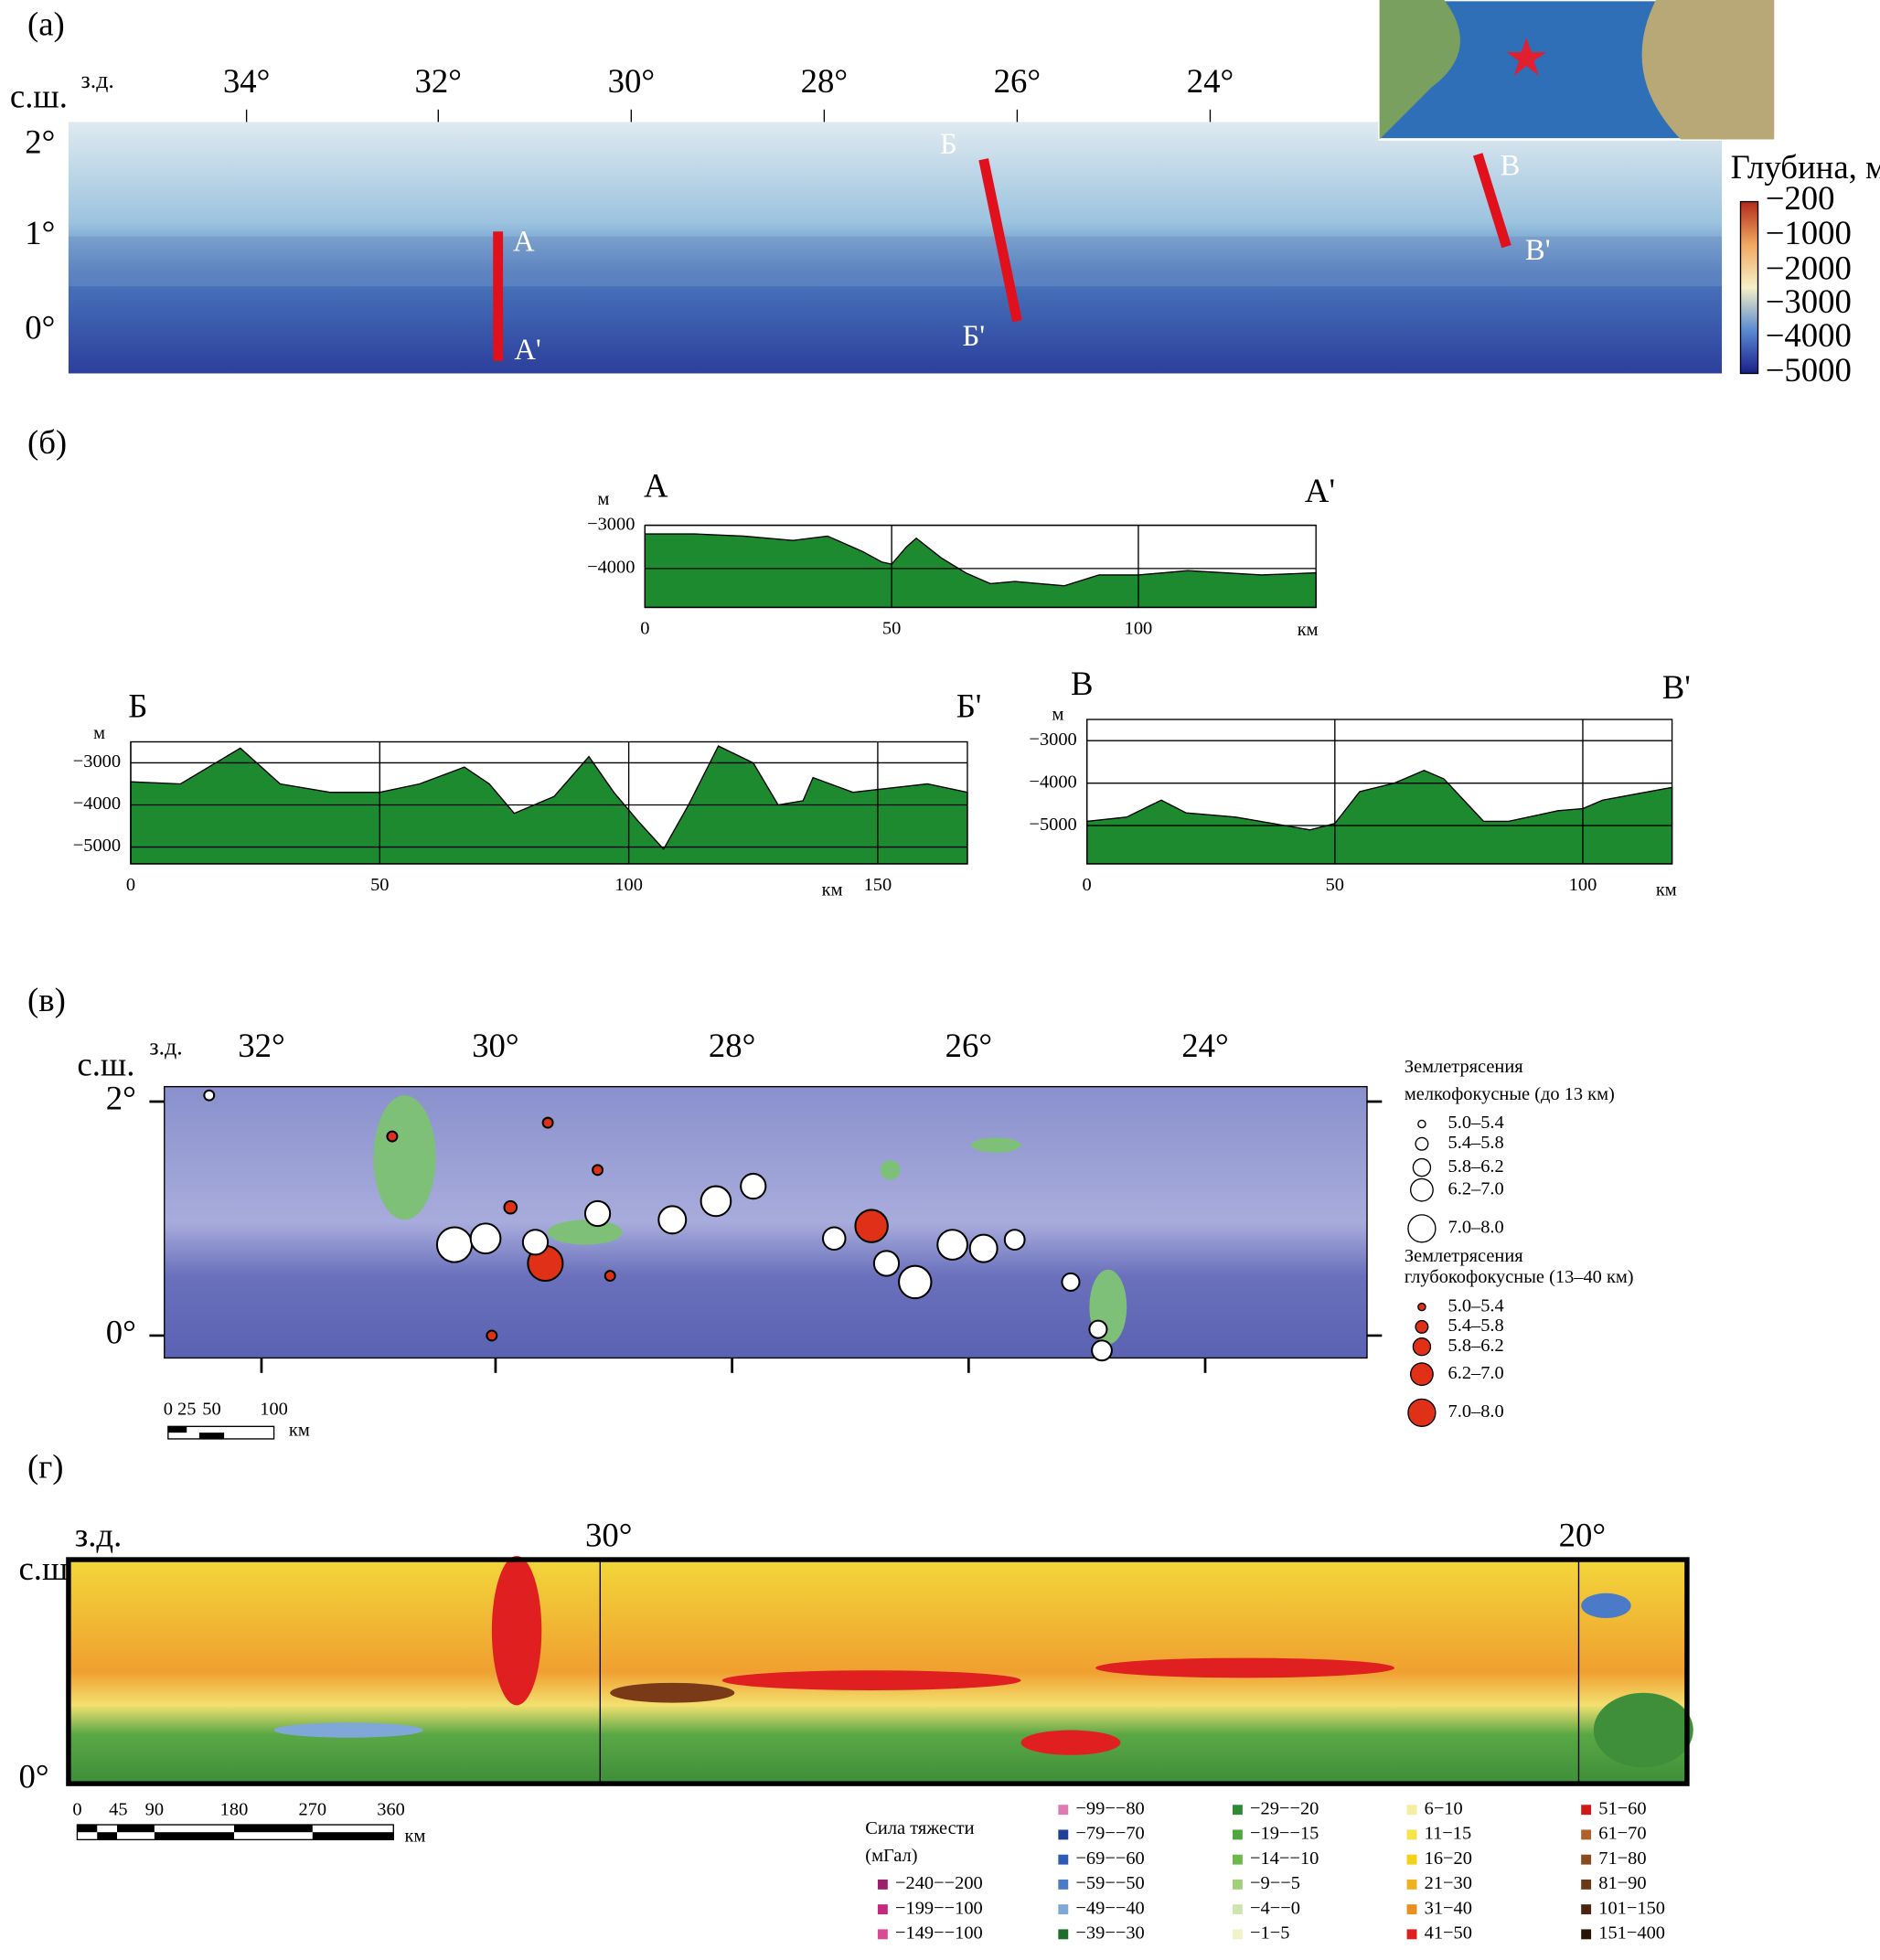 This screenshot has width=1880, height=1960. What do you see at coordinates (939, 1883) in the screenshot?
I see `legend-label: −240−−200` at bounding box center [939, 1883].